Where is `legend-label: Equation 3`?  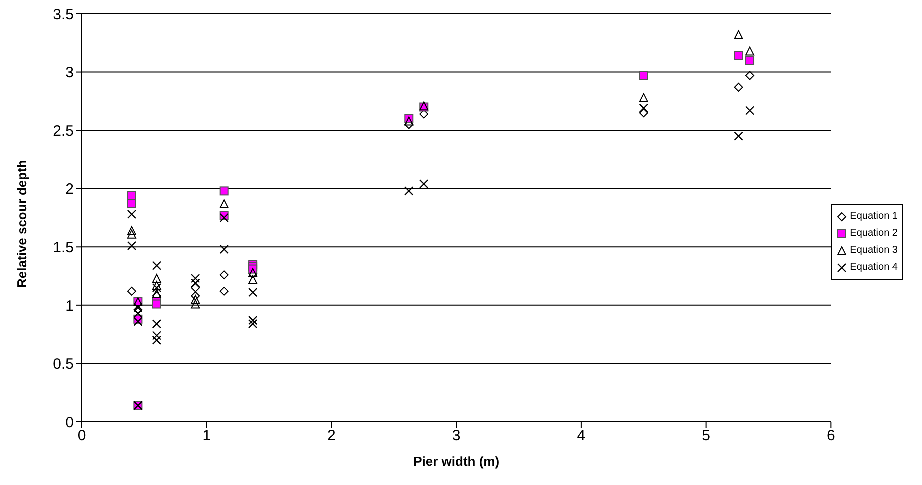
legend-label: Equation 3 is located at coordinates (874, 250).